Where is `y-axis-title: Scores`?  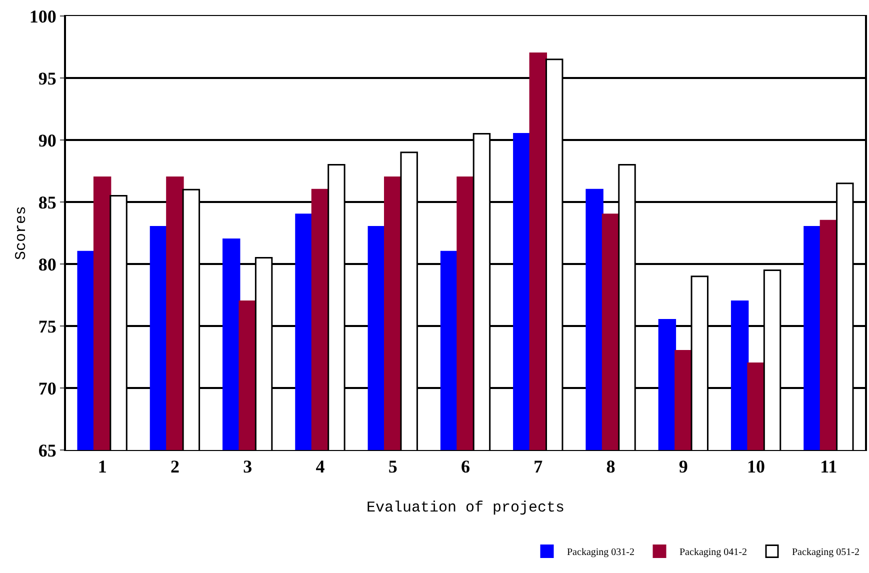 y-axis-title: Scores is located at coordinates (21, 233).